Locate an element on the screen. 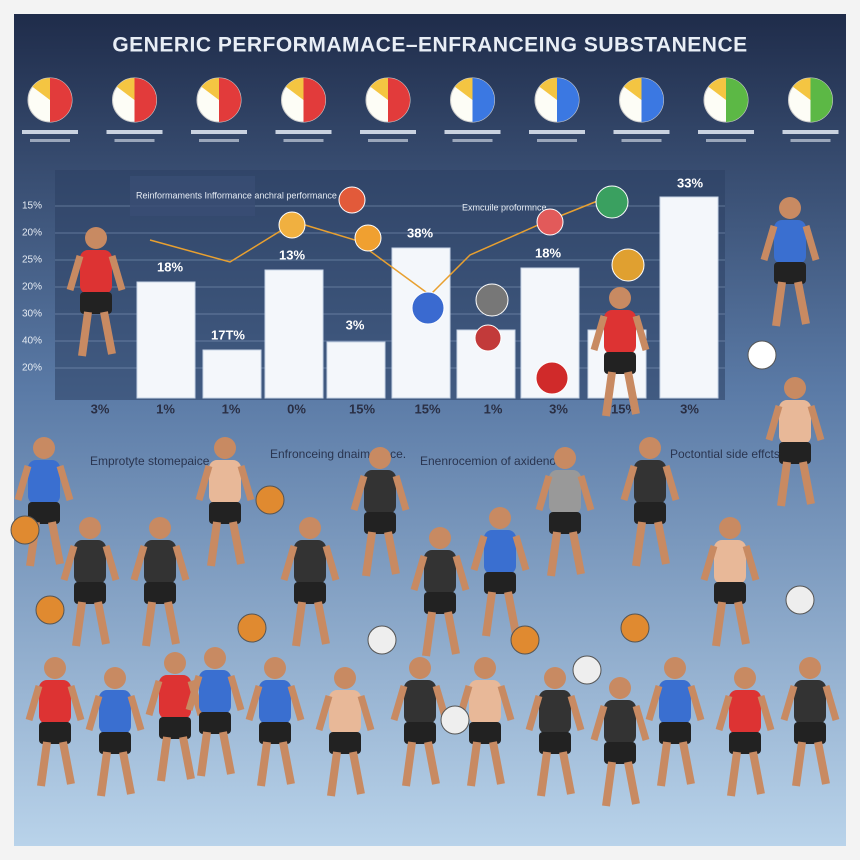 This screenshot has width=860, height=860. bar-label: 18% is located at coordinates (170, 266).